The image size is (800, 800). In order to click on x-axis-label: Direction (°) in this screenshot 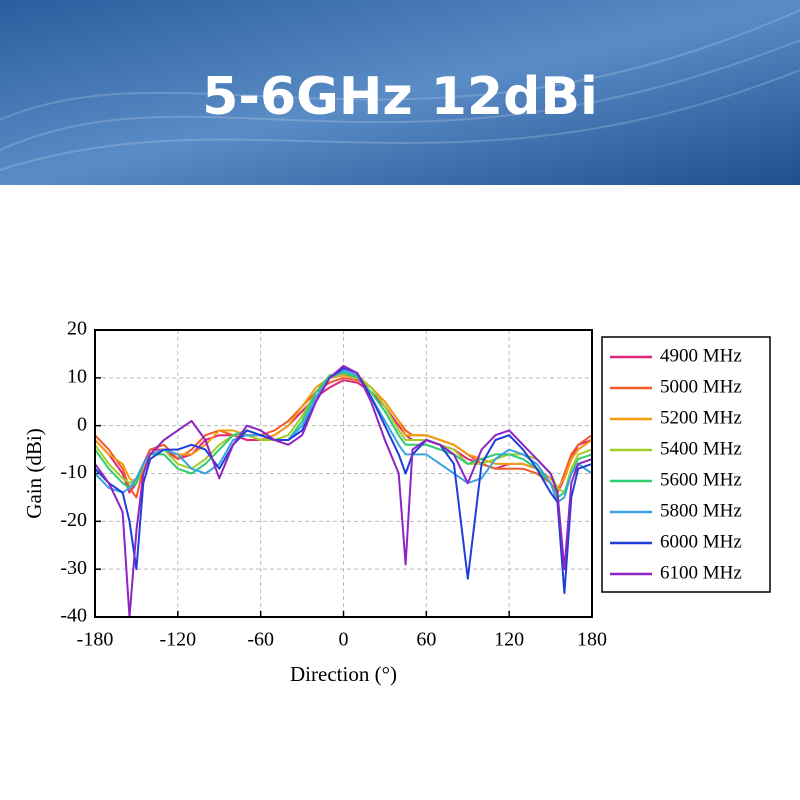, I will do `click(343, 674)`.